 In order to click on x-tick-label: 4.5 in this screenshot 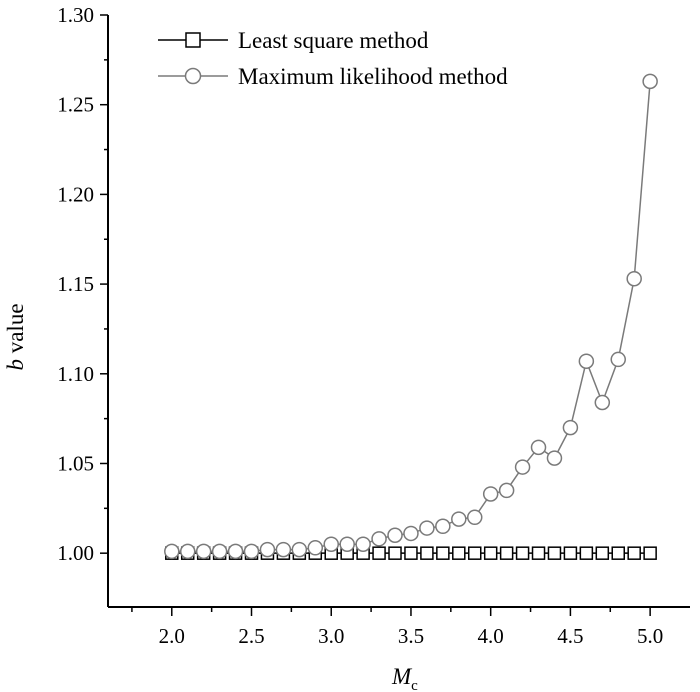, I will do `click(570, 636)`.